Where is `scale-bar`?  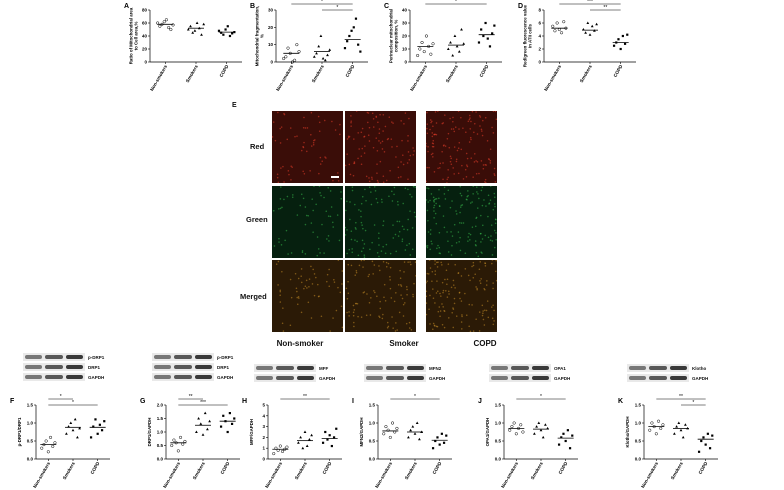
scale-bar is located at coordinates (335, 177).